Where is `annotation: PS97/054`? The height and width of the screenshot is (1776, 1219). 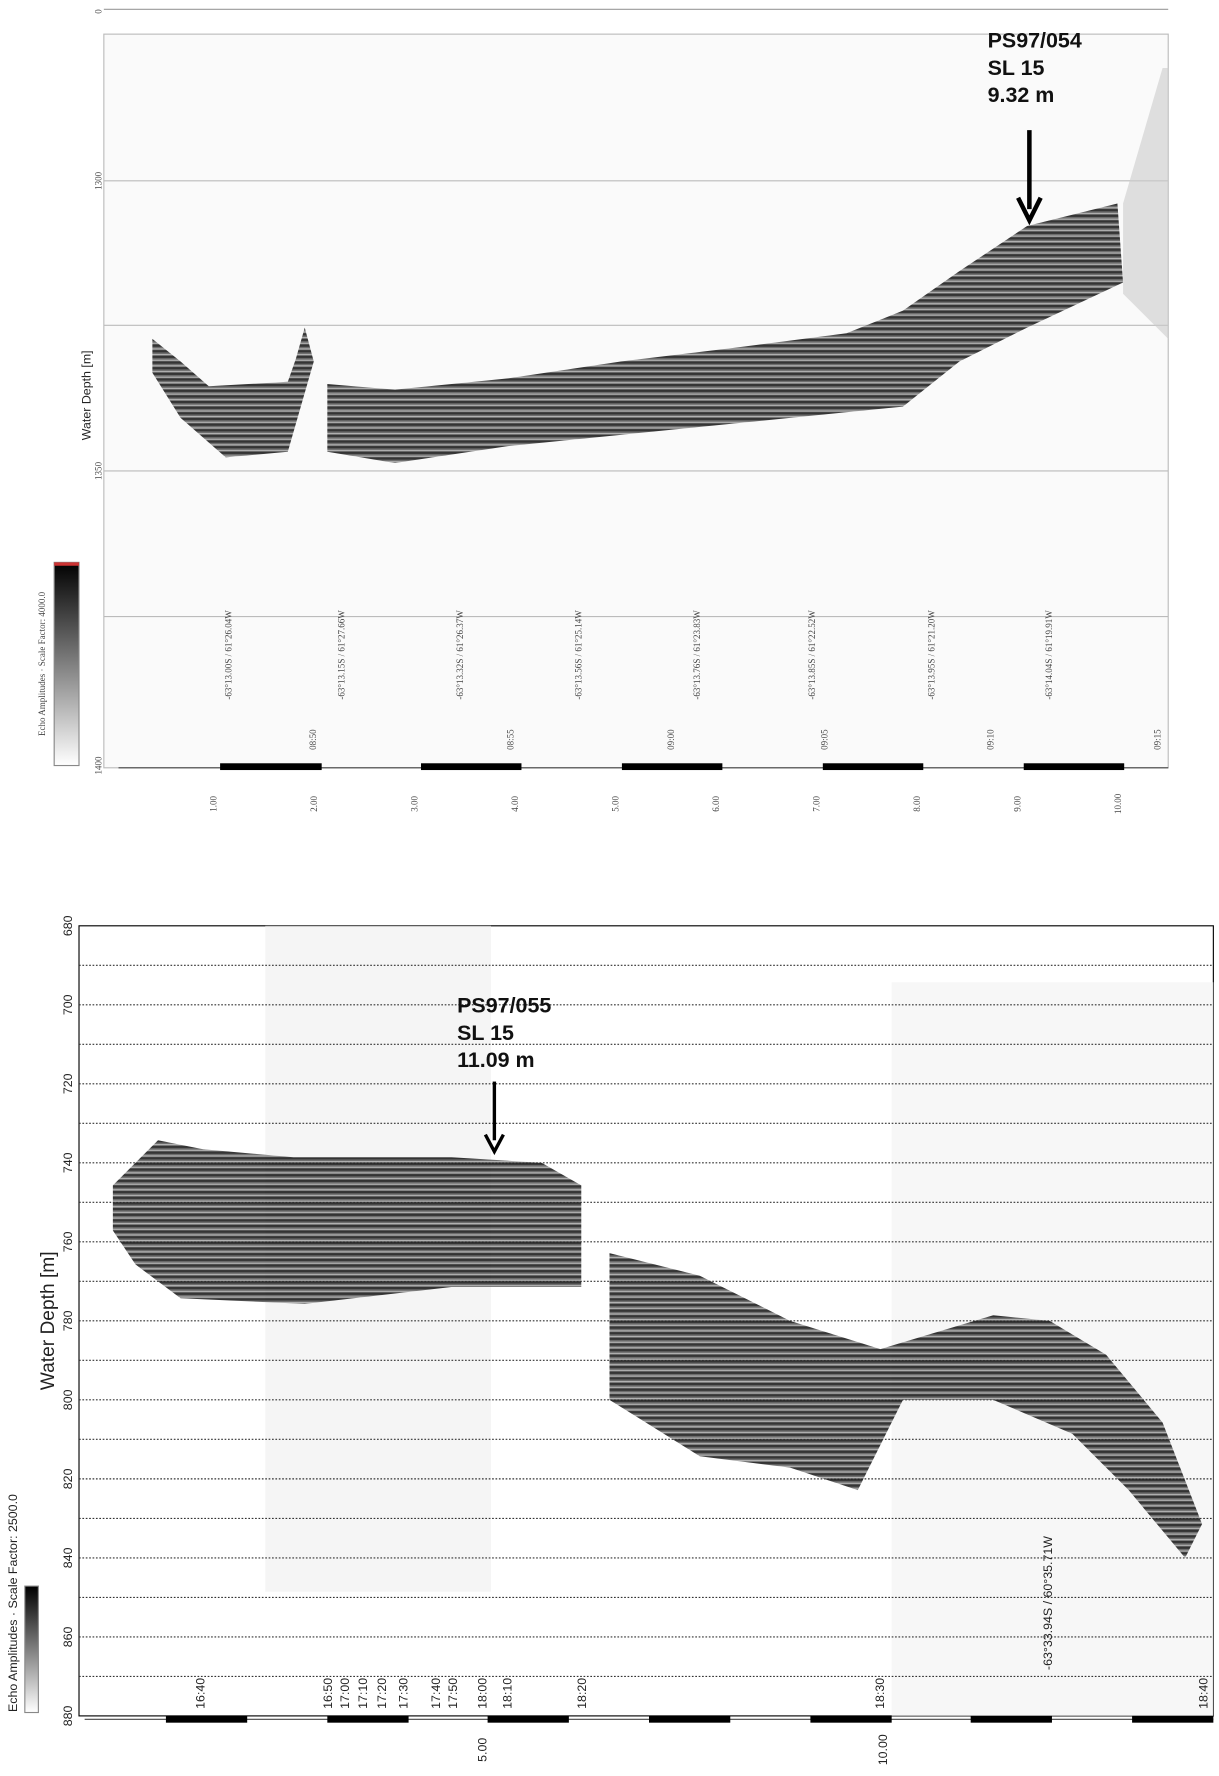 annotation: PS97/054 is located at coordinates (1035, 41).